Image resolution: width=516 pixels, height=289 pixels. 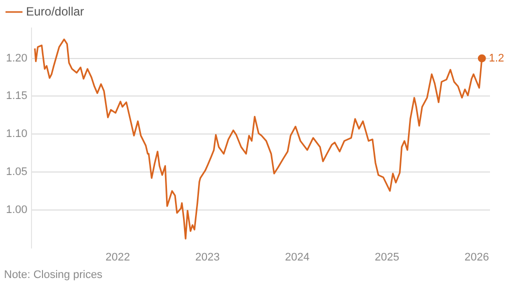 I want to click on y-tick-label: 1.05, so click(x=17, y=172).